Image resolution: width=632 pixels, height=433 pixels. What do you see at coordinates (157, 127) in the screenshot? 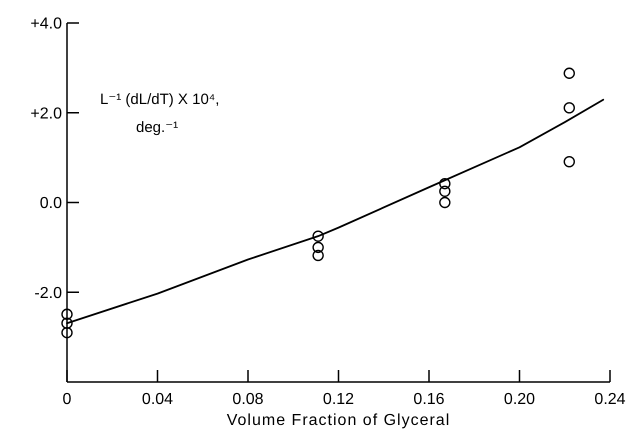
I see `annotation: deg.⁻¹` at bounding box center [157, 127].